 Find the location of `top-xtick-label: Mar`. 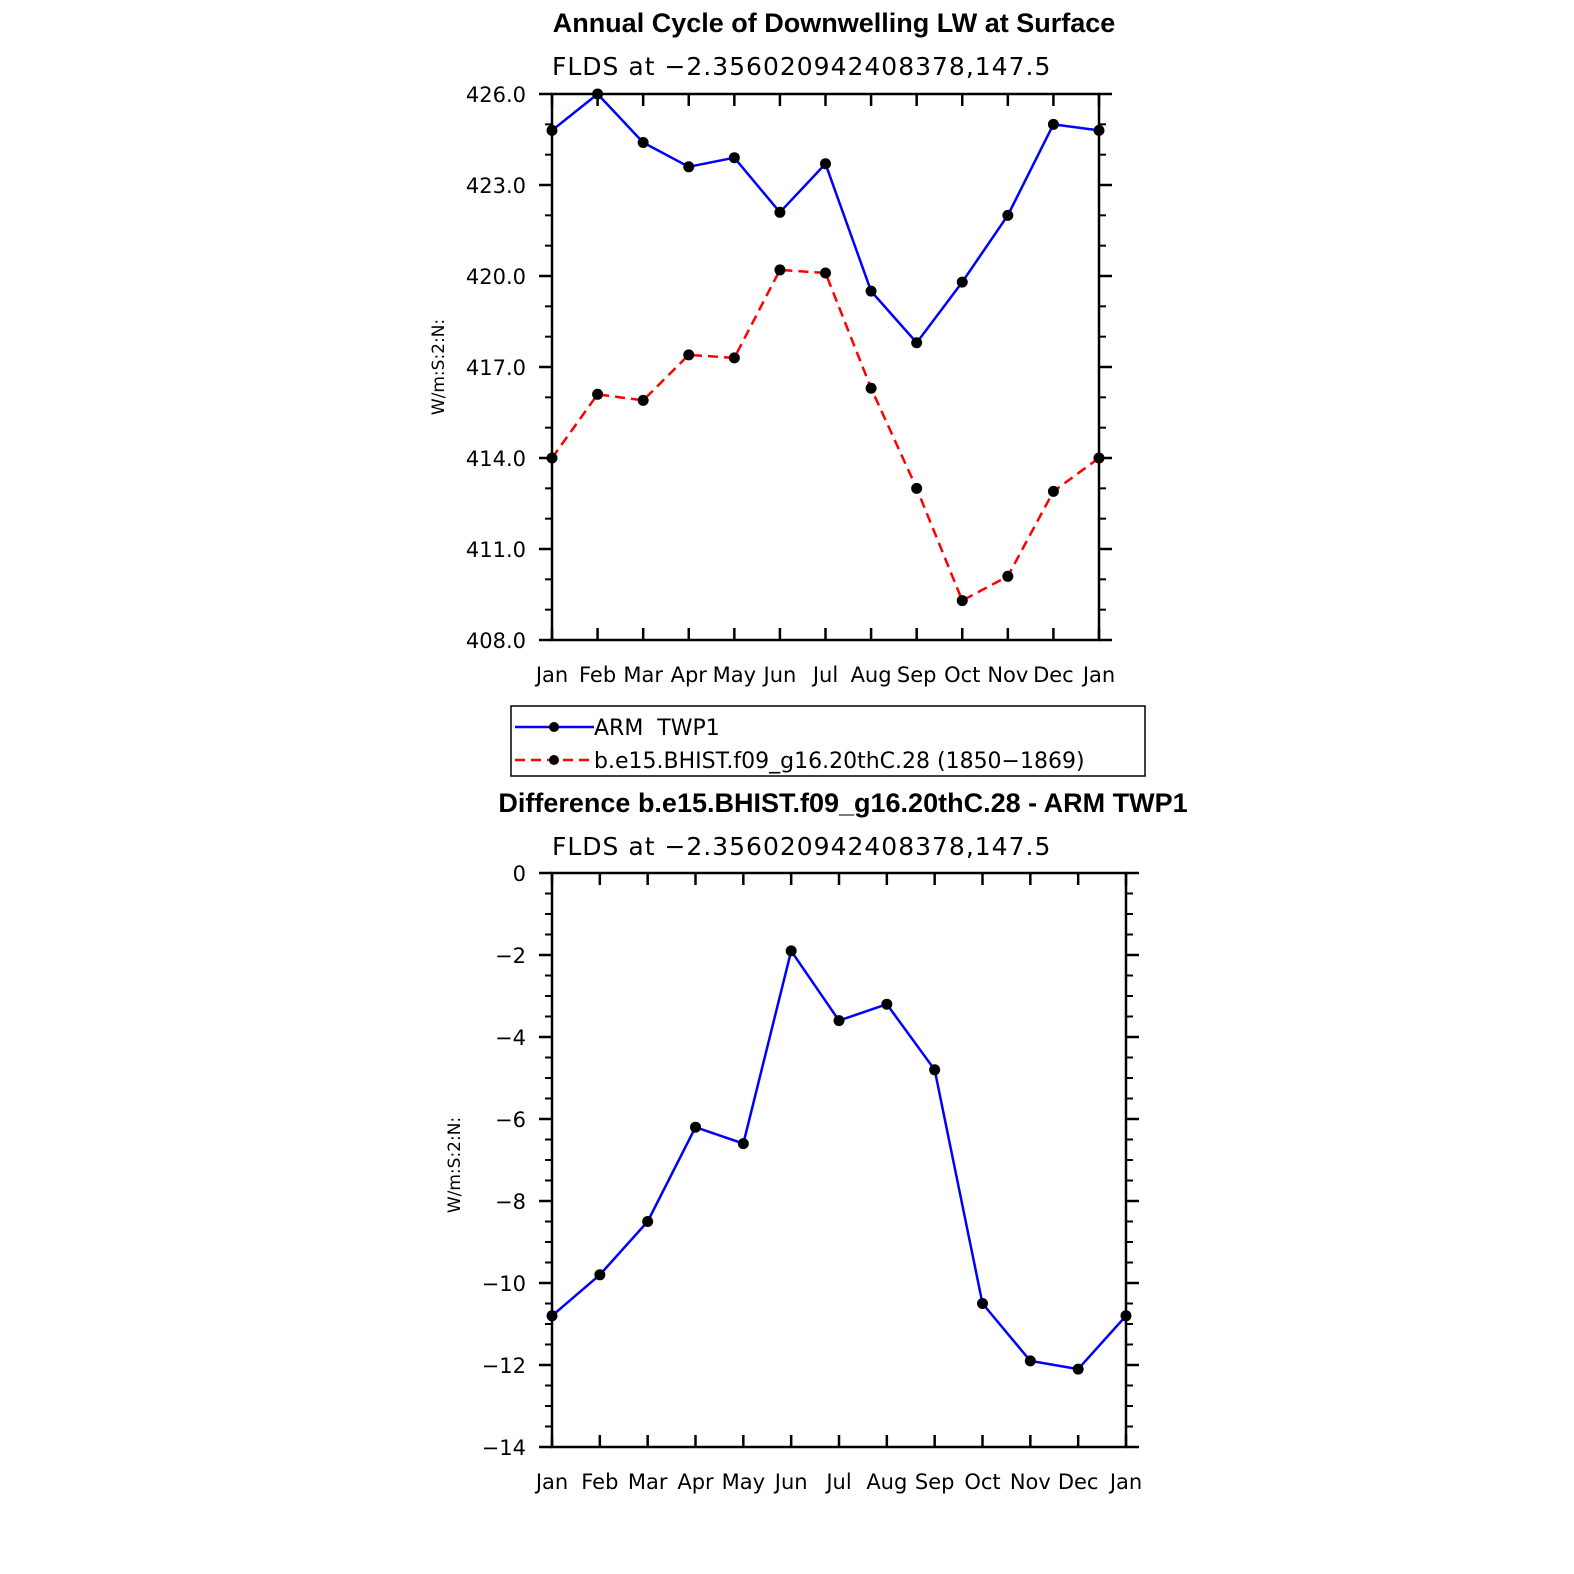

top-xtick-label: Mar is located at coordinates (643, 675).